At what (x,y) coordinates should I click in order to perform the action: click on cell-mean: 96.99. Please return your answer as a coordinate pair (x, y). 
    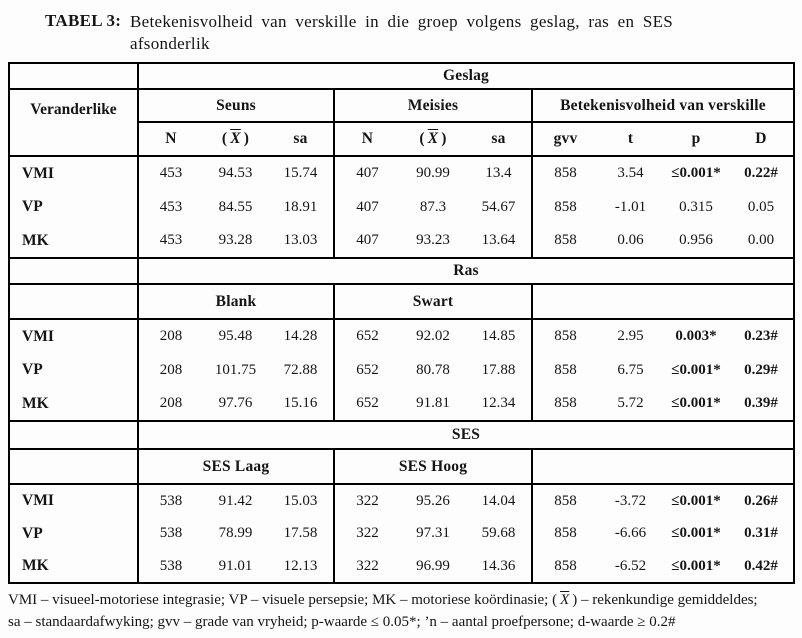
    Looking at the image, I should click on (433, 565).